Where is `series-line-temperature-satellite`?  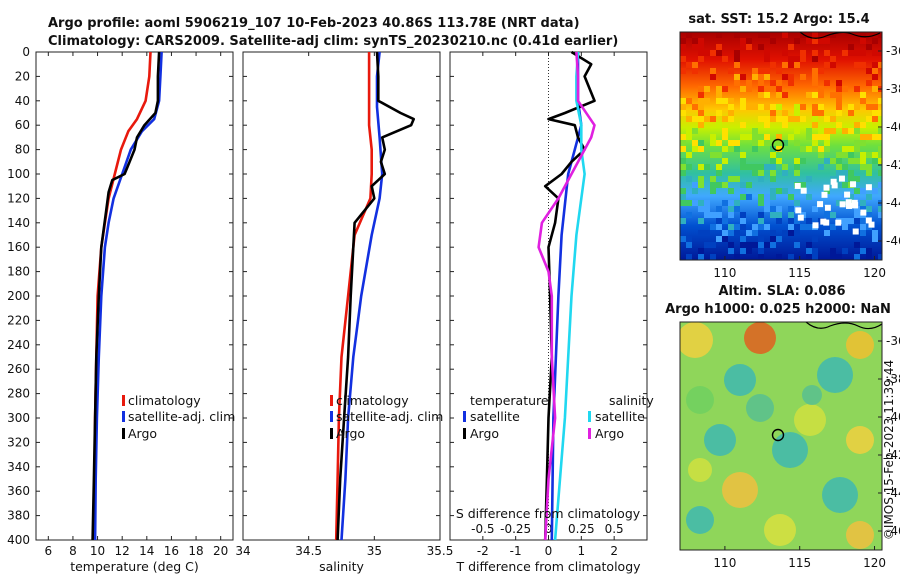 series-line-temperature-satellite is located at coordinates (566, 296).